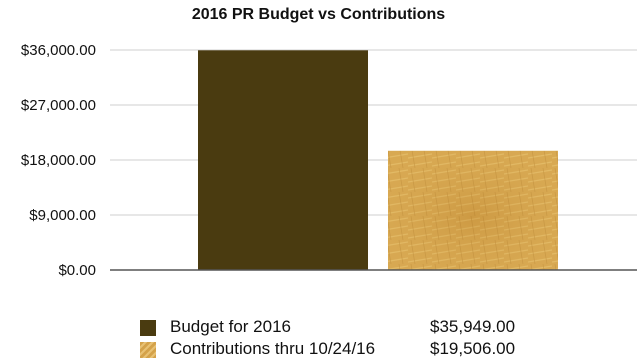  What do you see at coordinates (77, 270) in the screenshot?
I see `y-tick-label: $0.00` at bounding box center [77, 270].